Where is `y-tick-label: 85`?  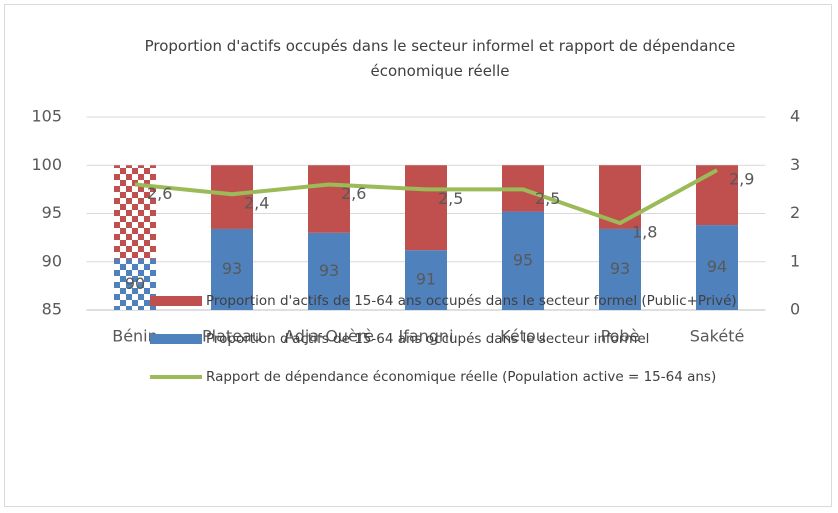 y-tick-label: 85 is located at coordinates (52, 309).